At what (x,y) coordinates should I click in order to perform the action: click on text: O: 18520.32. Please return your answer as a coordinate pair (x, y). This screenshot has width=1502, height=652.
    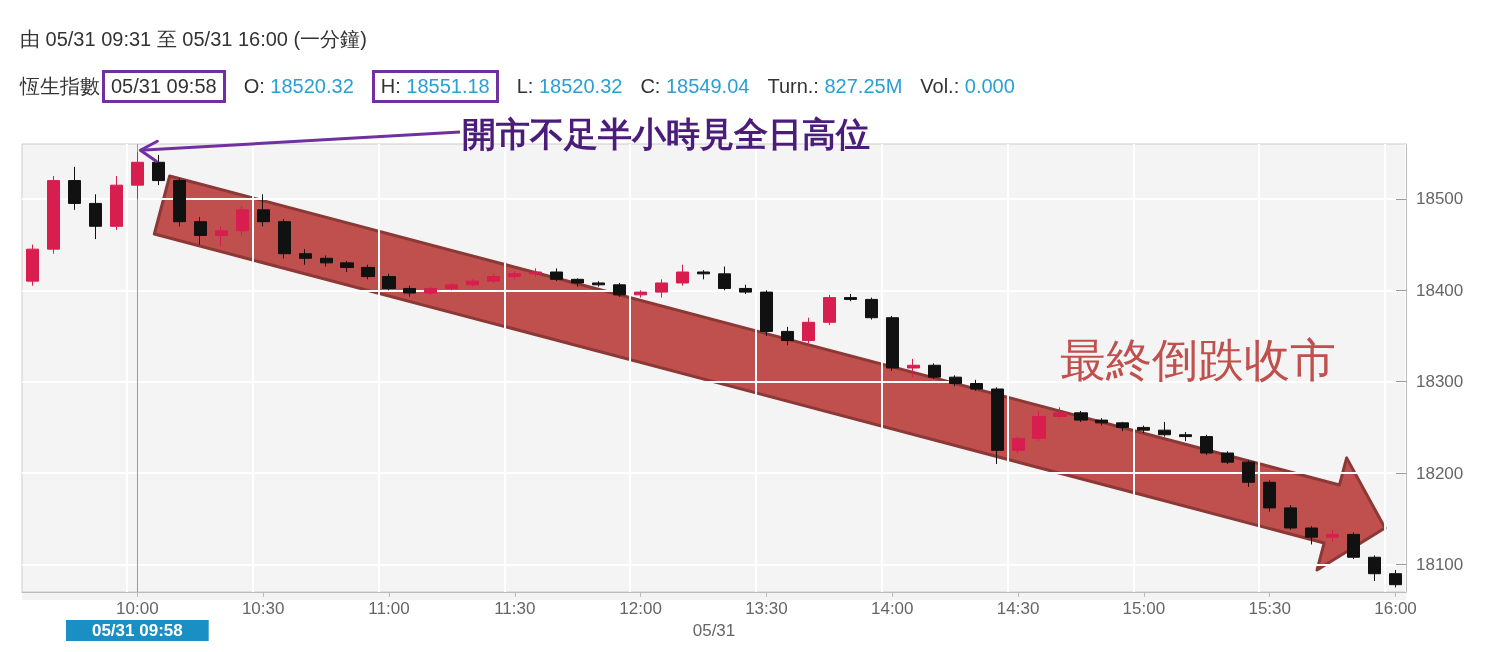
    Looking at the image, I should click on (298, 86).